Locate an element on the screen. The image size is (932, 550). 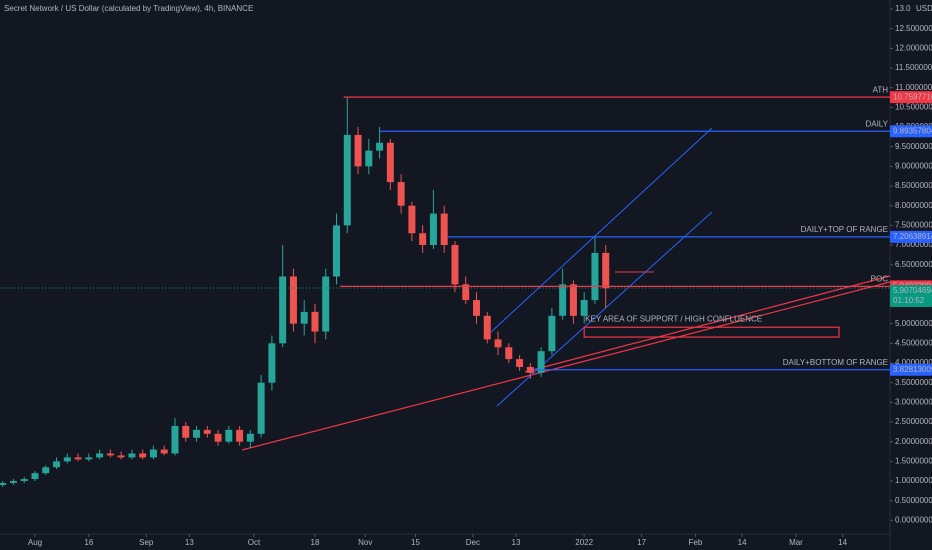
x-tick-label: Mar is located at coordinates (796, 542).